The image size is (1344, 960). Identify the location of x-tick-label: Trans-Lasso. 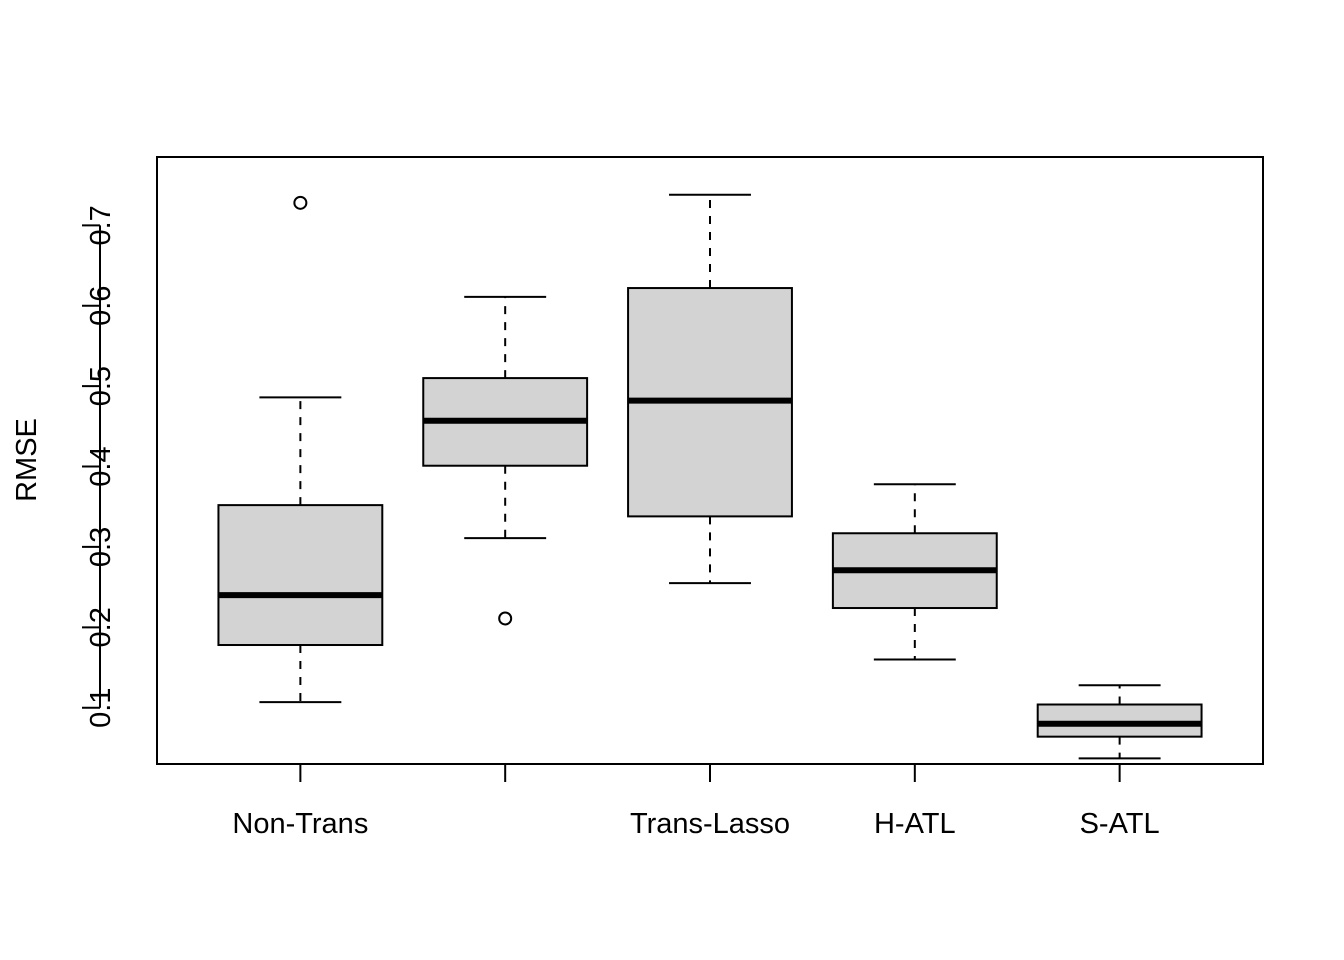
(710, 824).